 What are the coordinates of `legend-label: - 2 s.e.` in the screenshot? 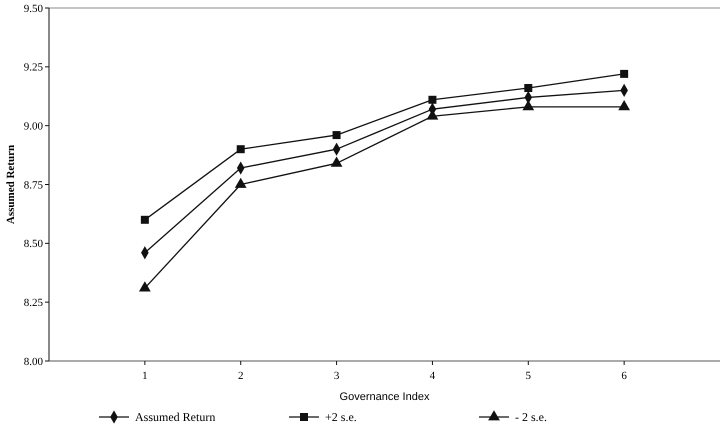 It's located at (531, 417).